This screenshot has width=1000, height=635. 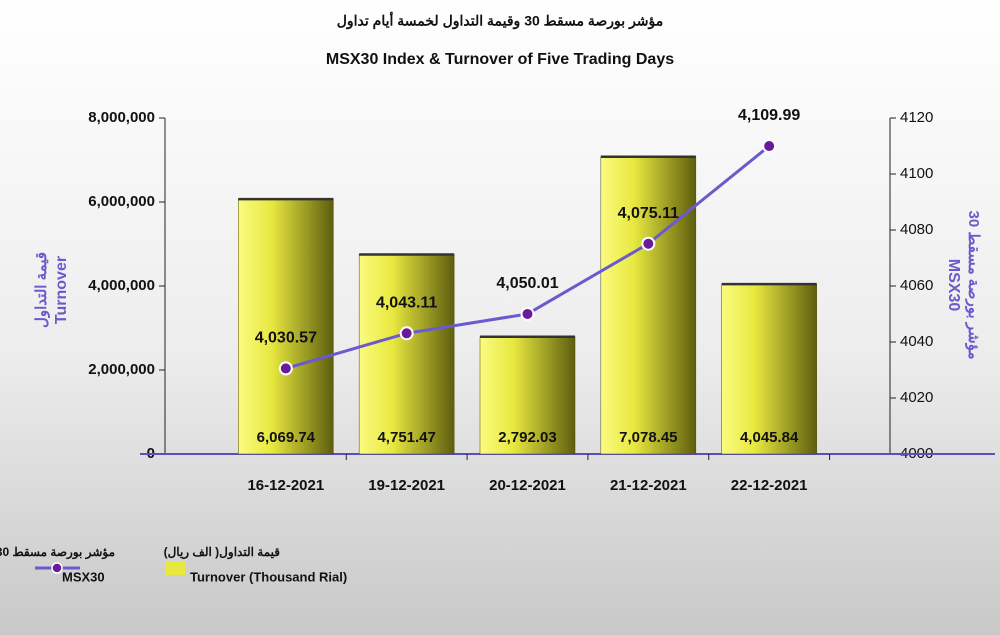 I want to click on line-value-label: 4,109.99, so click(x=769, y=115).